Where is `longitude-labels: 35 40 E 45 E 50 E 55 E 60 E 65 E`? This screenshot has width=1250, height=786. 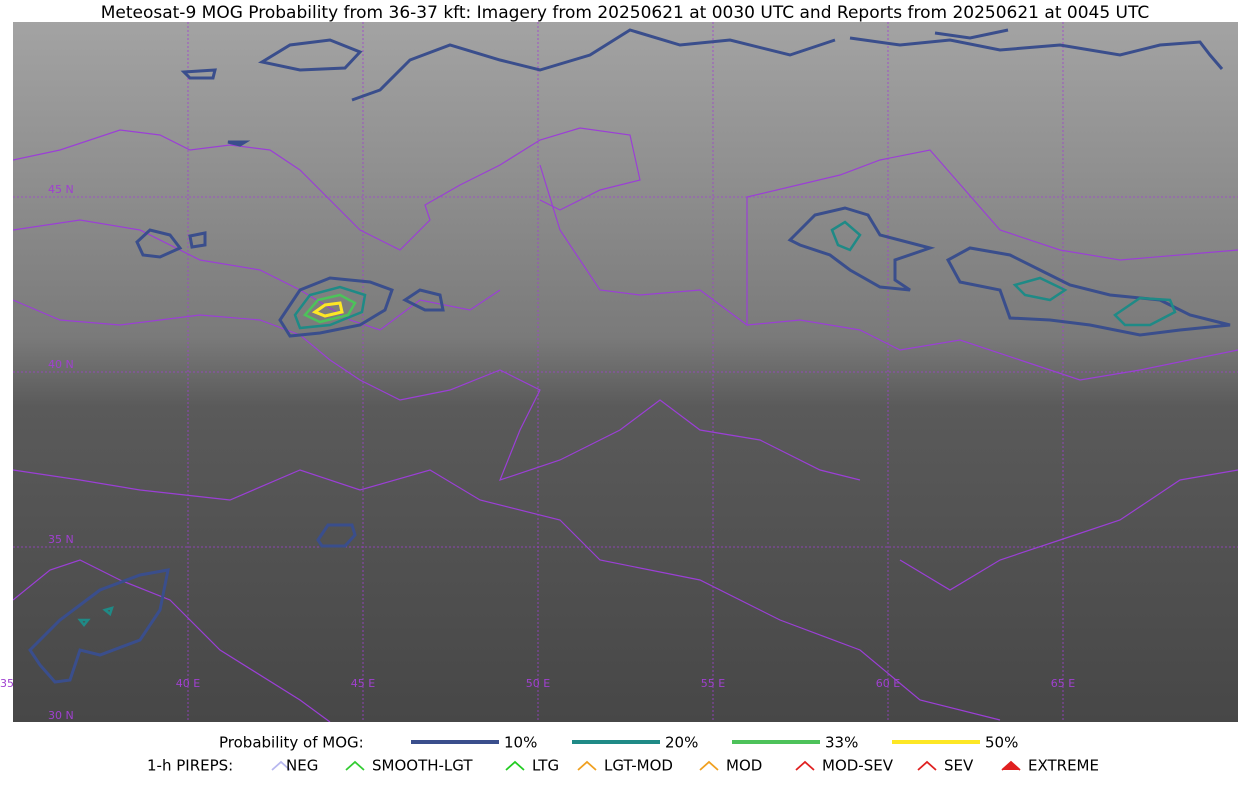
longitude-labels: 35 40 E 45 E 50 E 55 E 60 E 65 E is located at coordinates (537, 683).